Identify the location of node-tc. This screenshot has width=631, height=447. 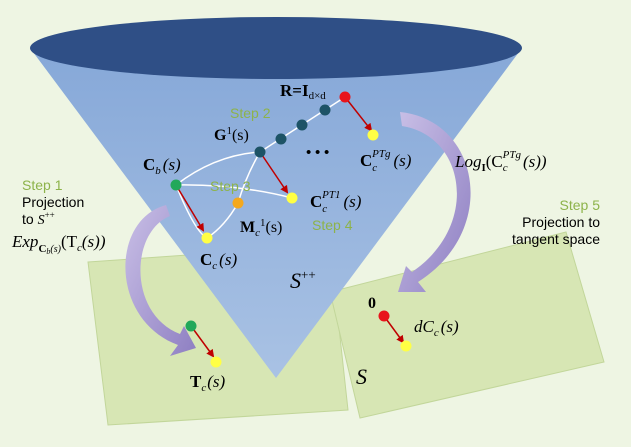
(216, 362).